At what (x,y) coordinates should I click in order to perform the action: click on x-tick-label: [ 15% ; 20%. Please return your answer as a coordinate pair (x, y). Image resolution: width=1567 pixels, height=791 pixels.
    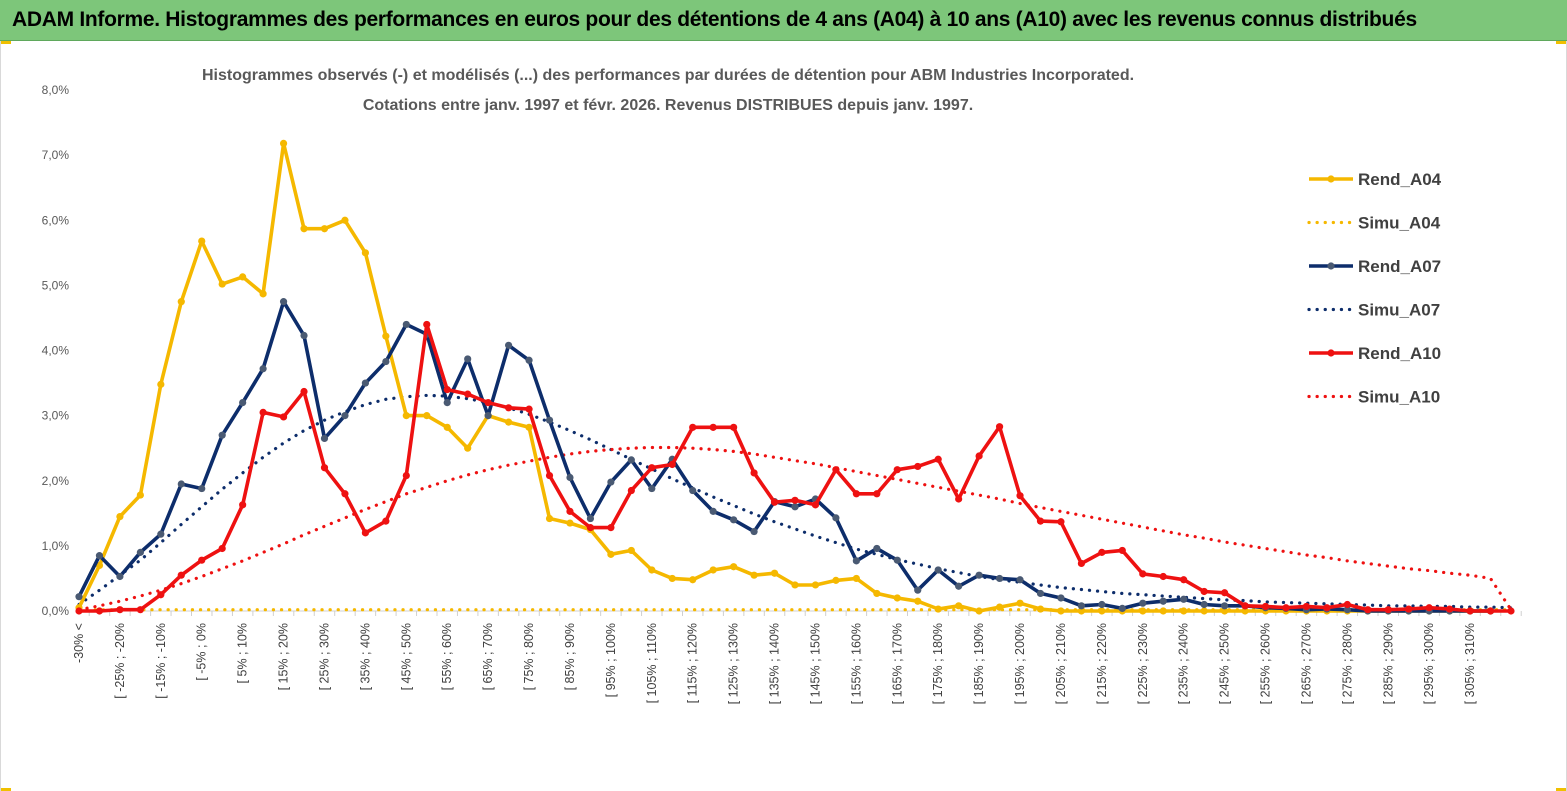
    Looking at the image, I should click on (284, 656).